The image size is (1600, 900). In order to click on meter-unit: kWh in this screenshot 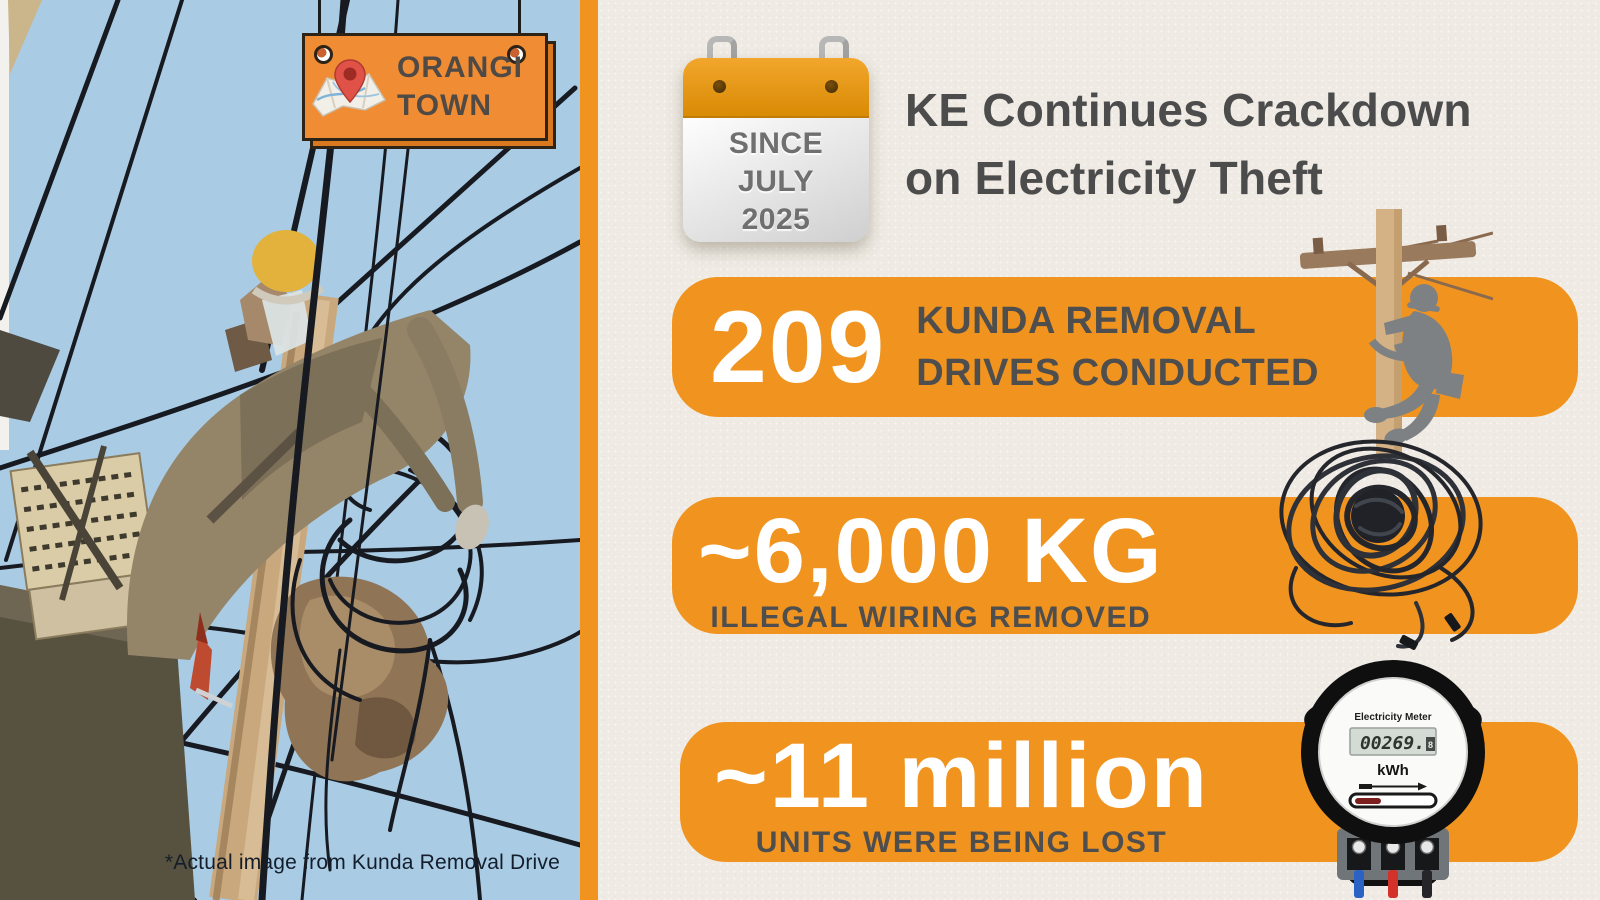, I will do `click(1393, 770)`.